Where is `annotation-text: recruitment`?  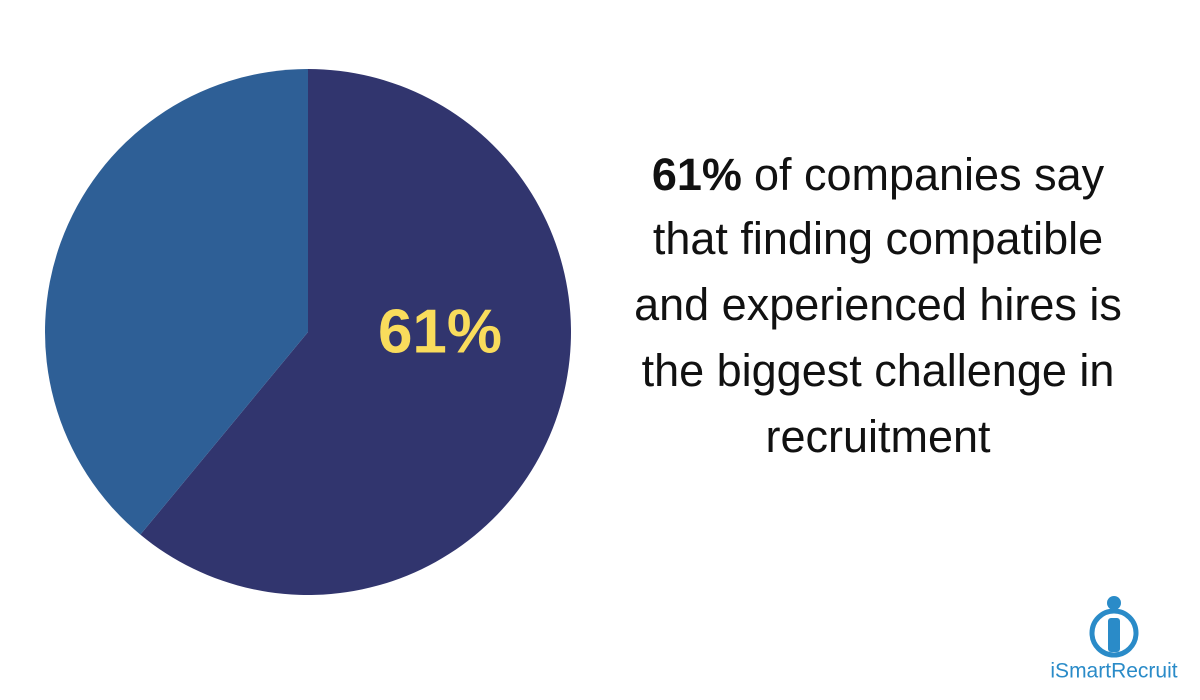 annotation-text: recruitment is located at coordinates (878, 436).